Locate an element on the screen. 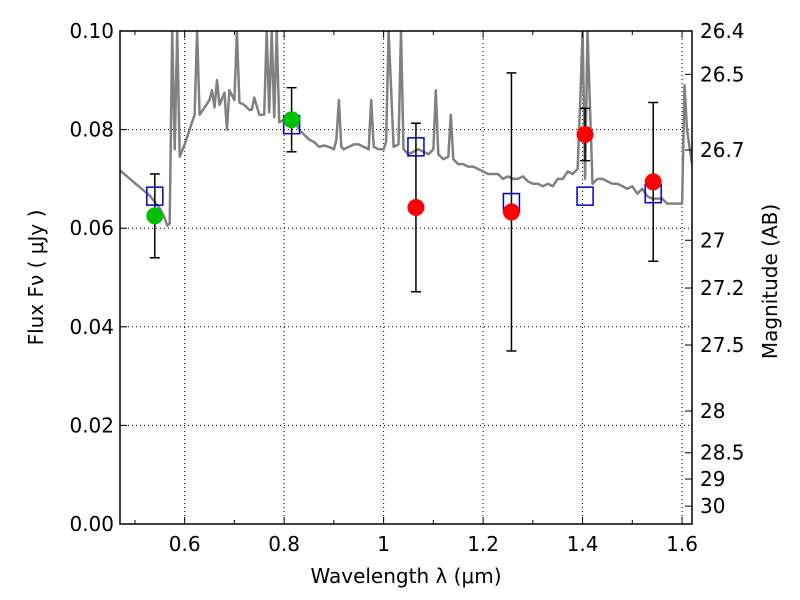 The height and width of the screenshot is (600, 800). y-tick-label: 0.02 is located at coordinates (91, 425).